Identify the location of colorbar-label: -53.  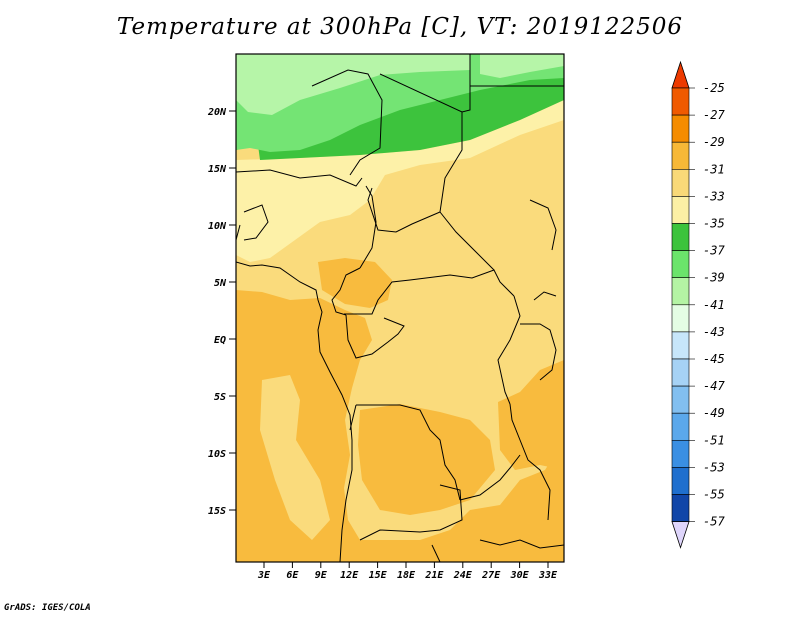
(714, 467).